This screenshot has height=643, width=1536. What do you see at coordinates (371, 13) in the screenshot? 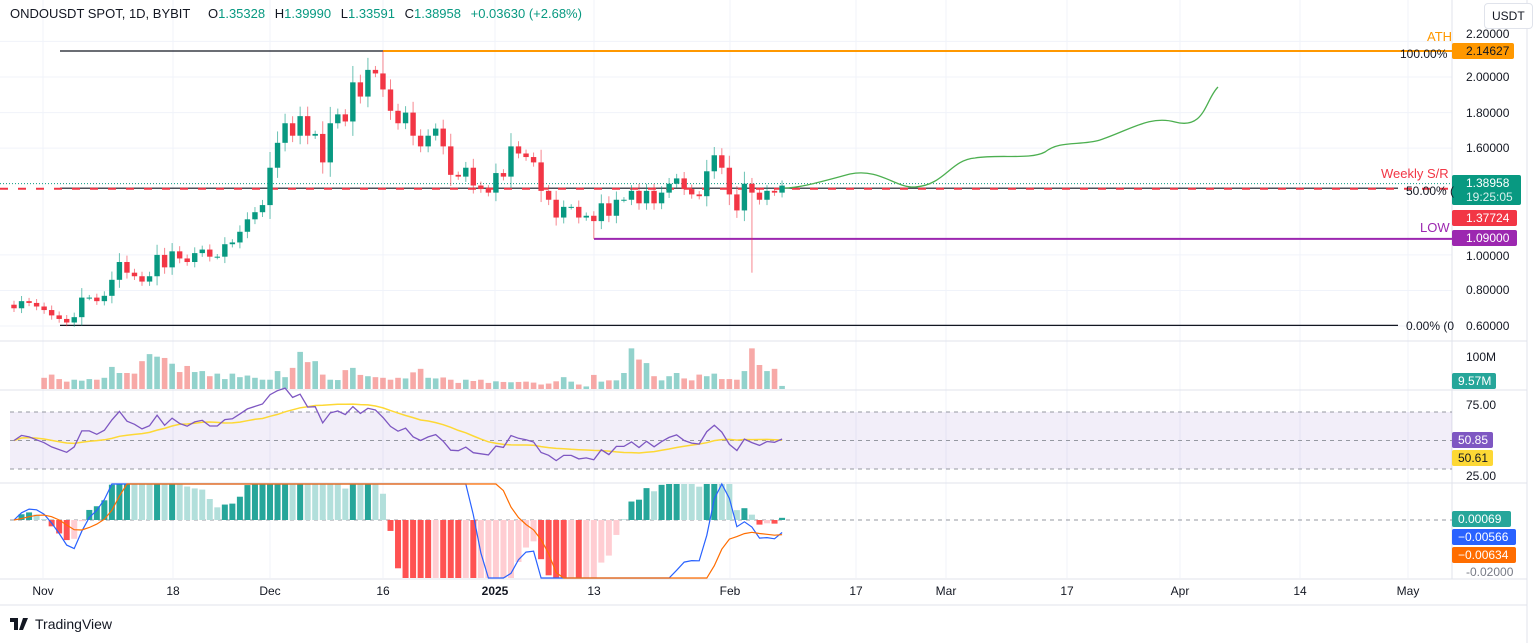
I see `low-value: 1.33591` at bounding box center [371, 13].